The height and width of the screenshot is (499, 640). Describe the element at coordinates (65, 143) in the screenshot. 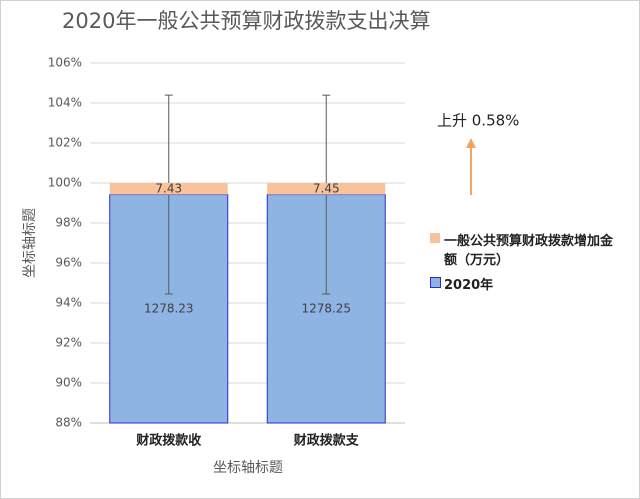

I see `y-tick-label: 102%` at that location.